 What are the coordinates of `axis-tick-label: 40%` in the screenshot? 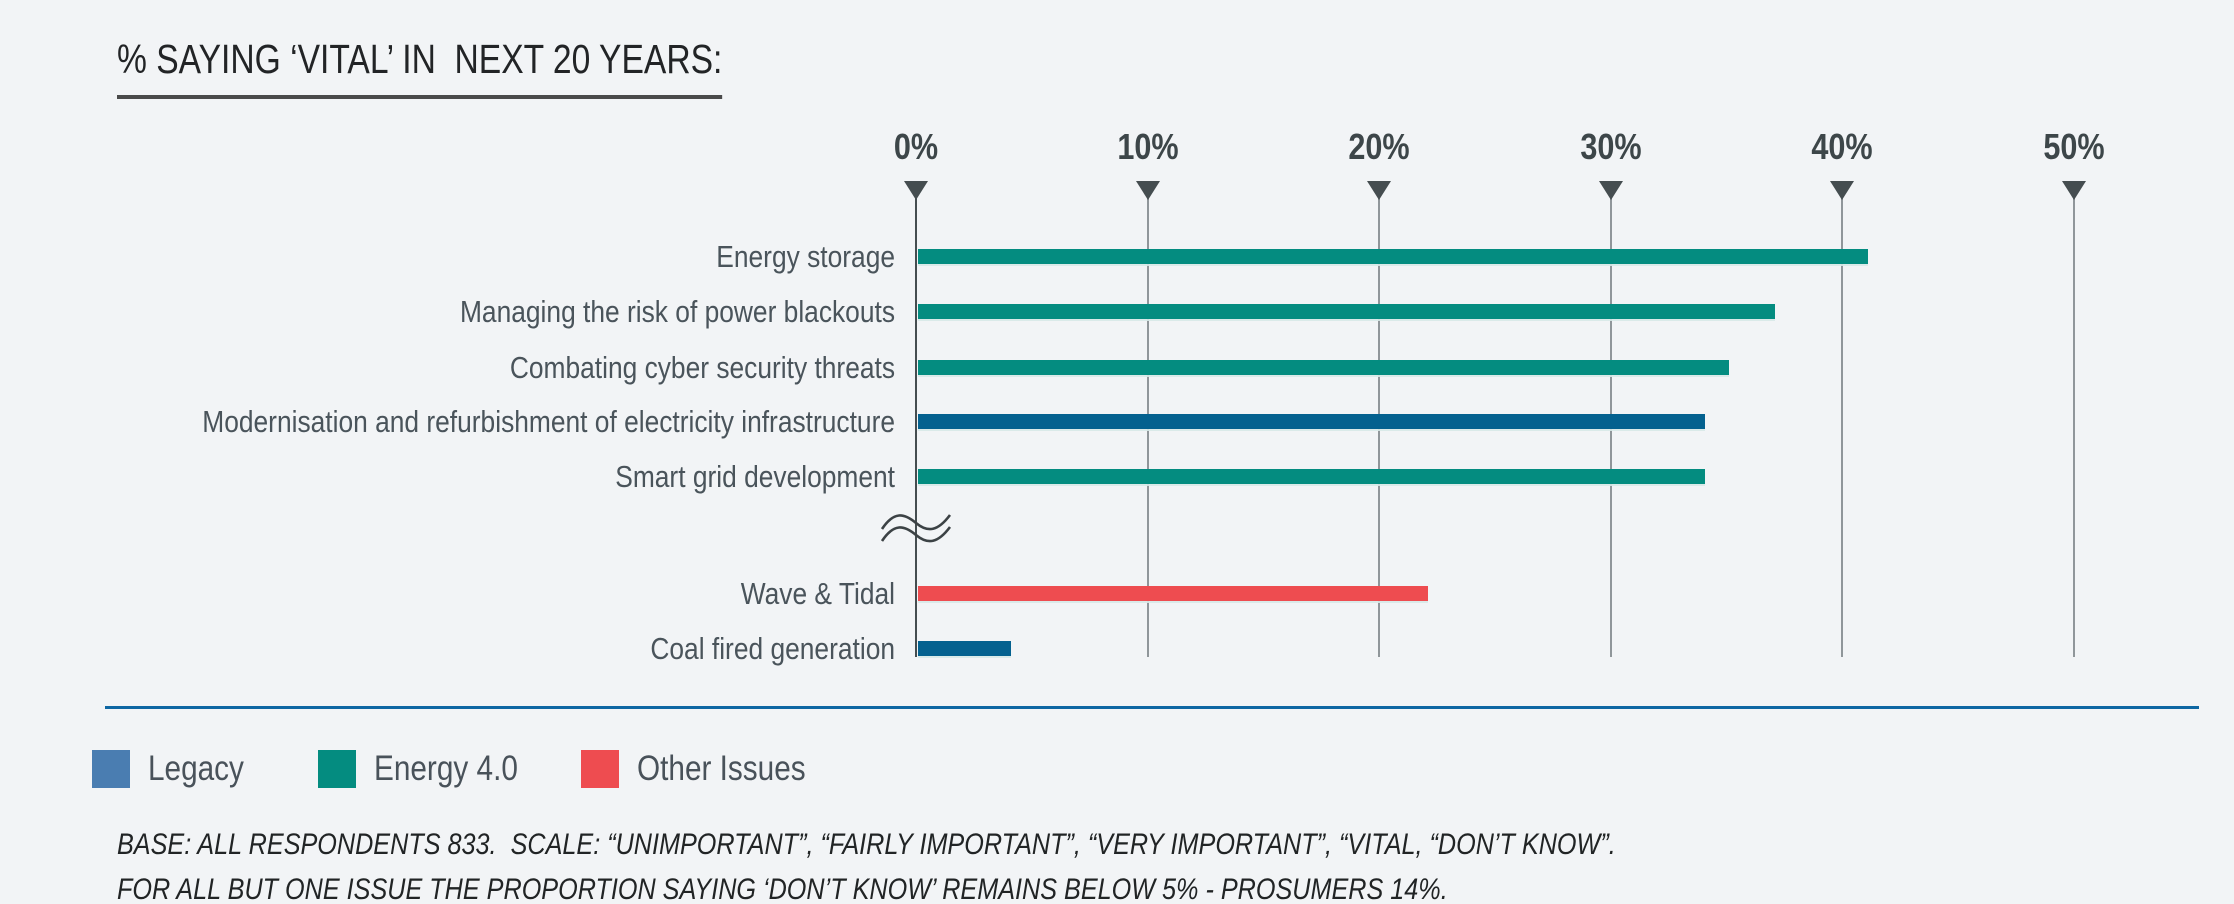 It's located at (1842, 146).